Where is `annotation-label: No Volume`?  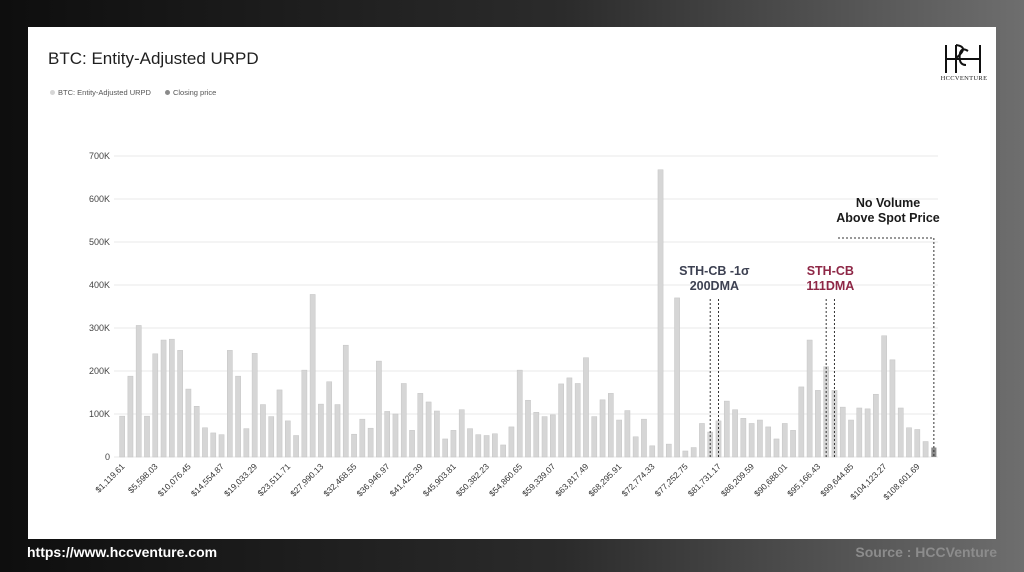 annotation-label: No Volume is located at coordinates (888, 203).